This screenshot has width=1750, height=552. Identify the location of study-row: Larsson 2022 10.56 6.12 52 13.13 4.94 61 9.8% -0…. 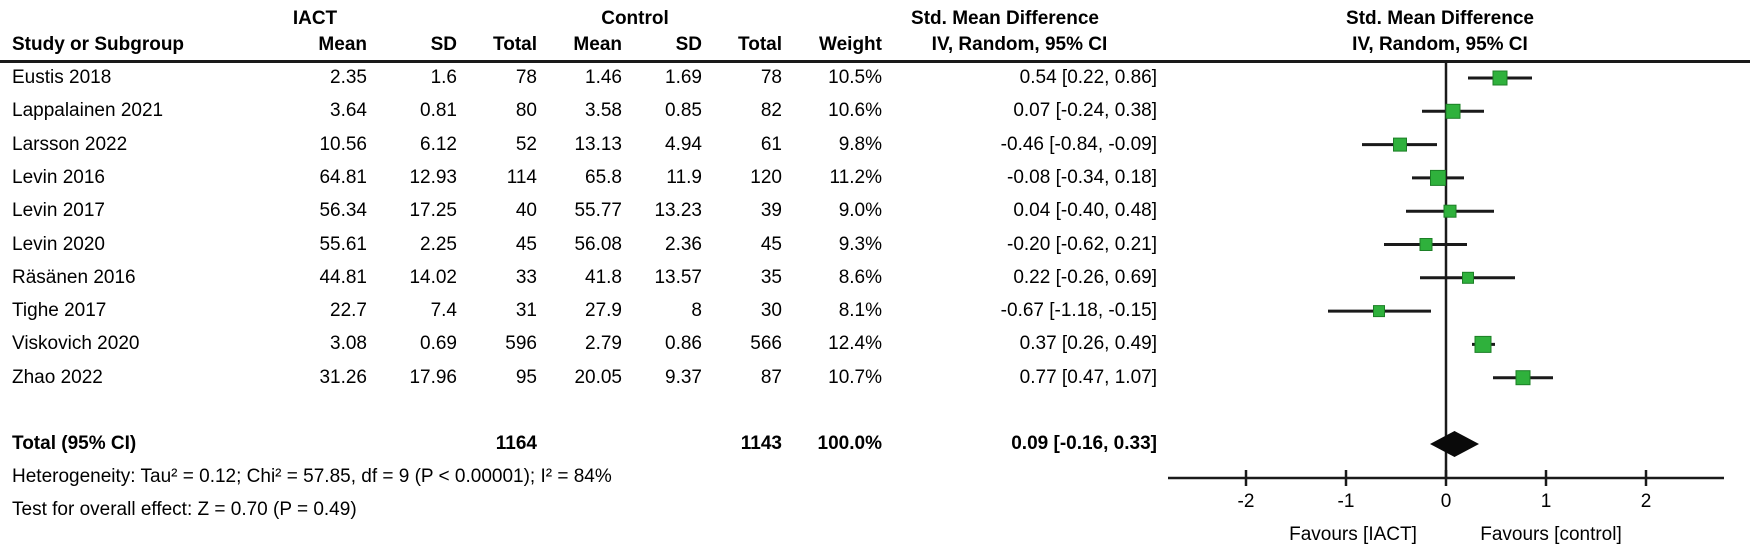
(578, 145).